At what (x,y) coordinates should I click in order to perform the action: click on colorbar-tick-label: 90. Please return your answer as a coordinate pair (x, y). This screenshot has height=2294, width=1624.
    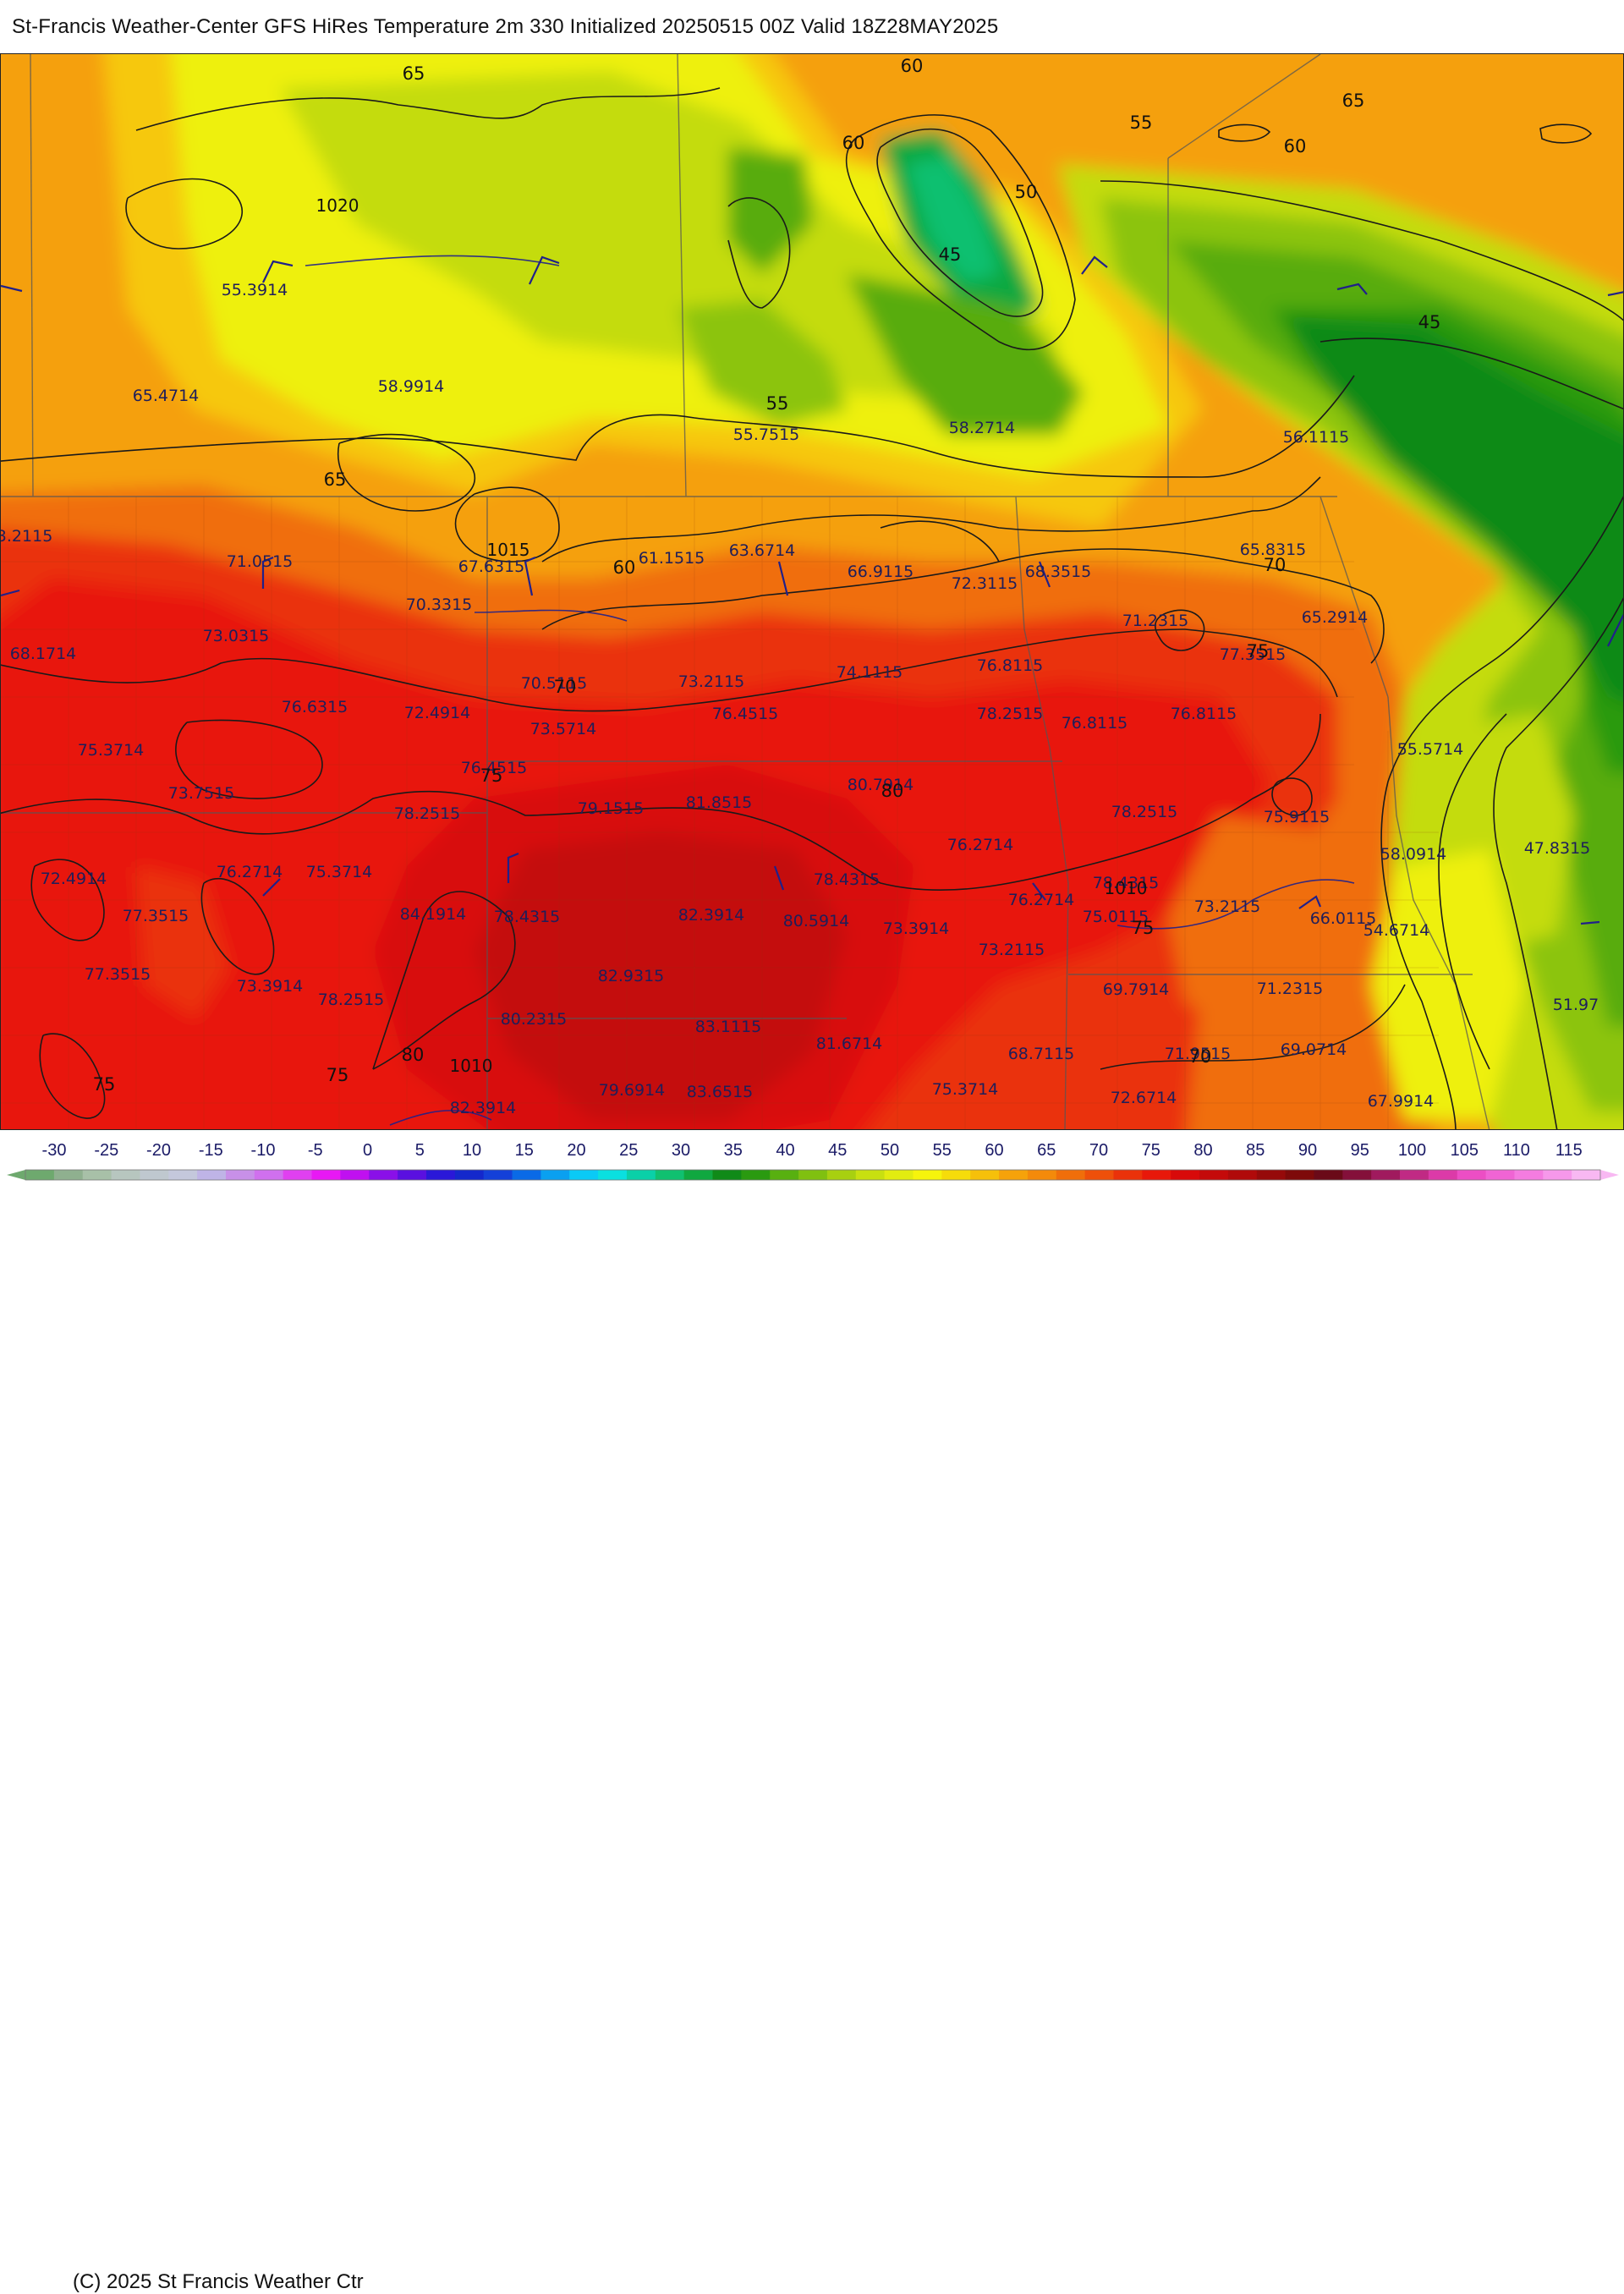
    Looking at the image, I should click on (1308, 1150).